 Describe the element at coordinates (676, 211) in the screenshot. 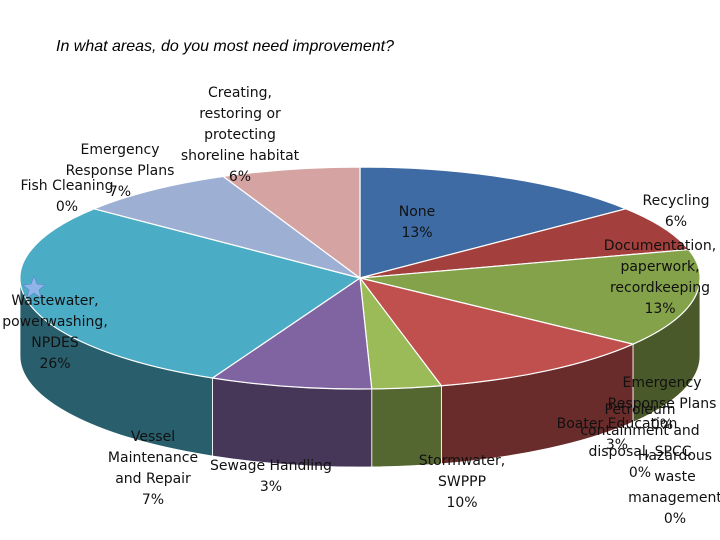

I see `slice-label-recycling: Recycling 6%` at that location.